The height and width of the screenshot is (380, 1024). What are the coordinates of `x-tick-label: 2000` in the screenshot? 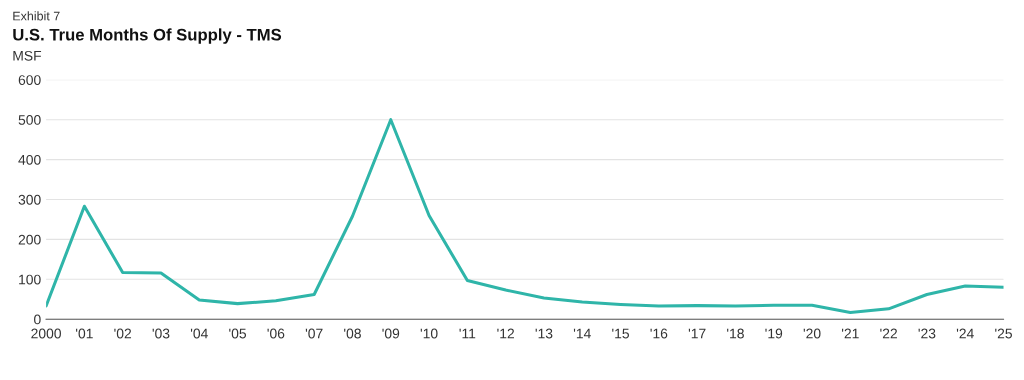 It's located at (46, 333).